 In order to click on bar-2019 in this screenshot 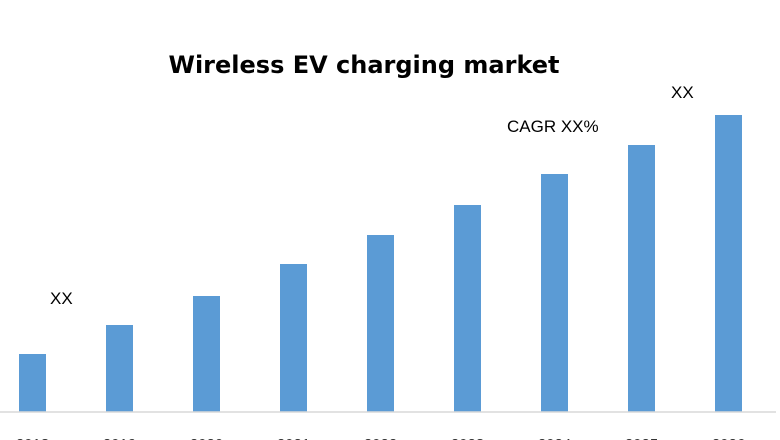, I will do `click(119, 368)`.